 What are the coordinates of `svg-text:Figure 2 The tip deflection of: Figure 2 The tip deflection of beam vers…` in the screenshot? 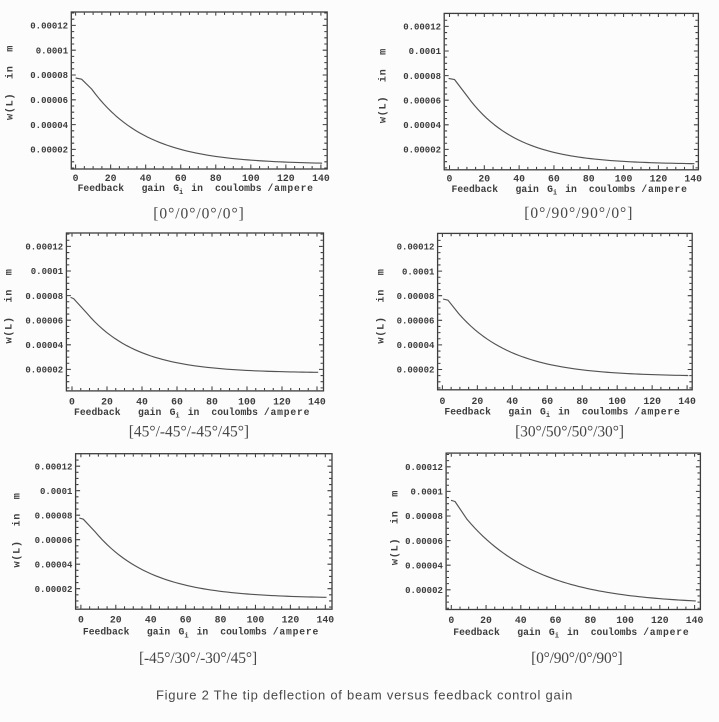 It's located at (364, 695).